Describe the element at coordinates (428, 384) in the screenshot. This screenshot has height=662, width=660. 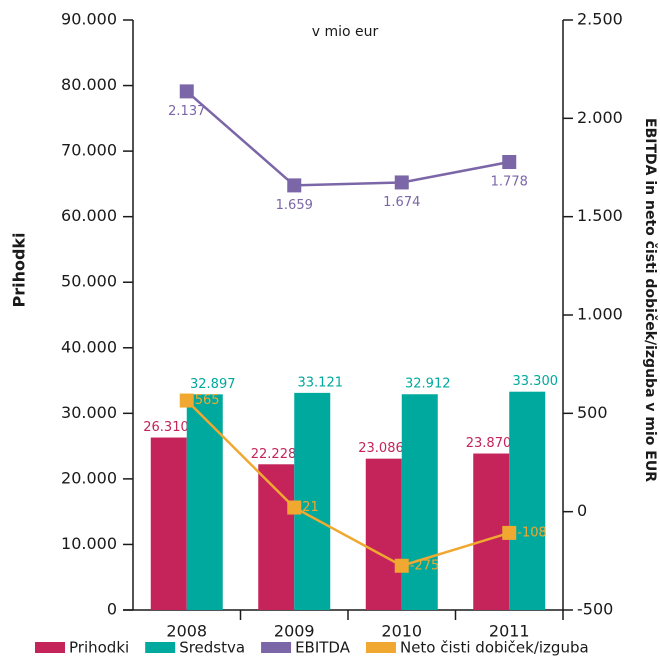
I see `data-label: 32.912` at that location.